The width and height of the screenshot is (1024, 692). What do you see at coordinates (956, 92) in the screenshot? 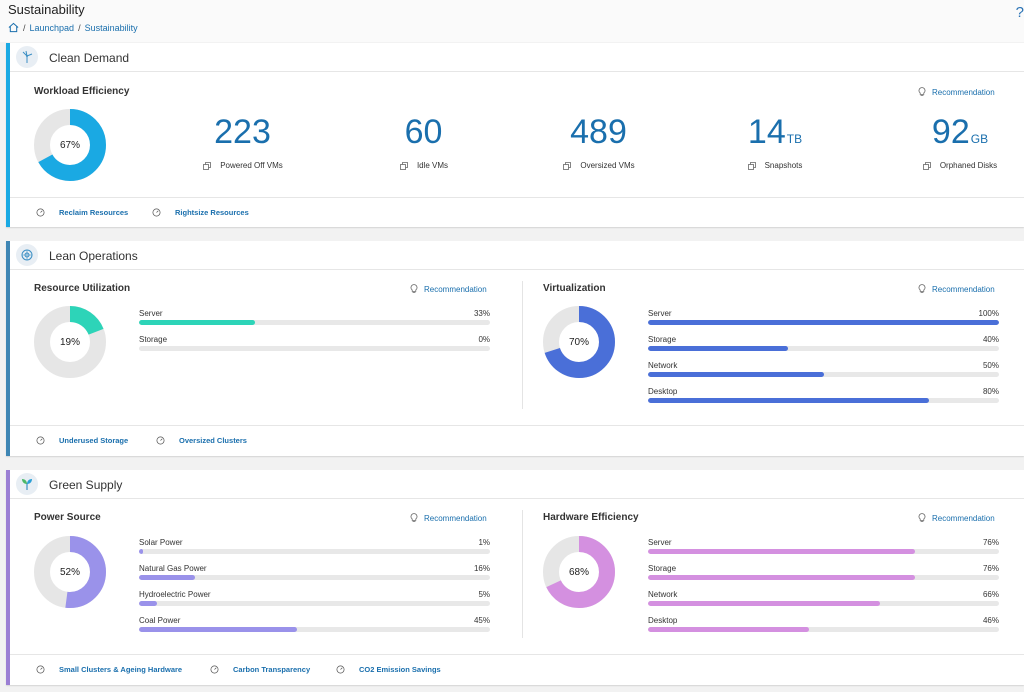
I see `workload-recommendation-link: Recommendation` at bounding box center [956, 92].